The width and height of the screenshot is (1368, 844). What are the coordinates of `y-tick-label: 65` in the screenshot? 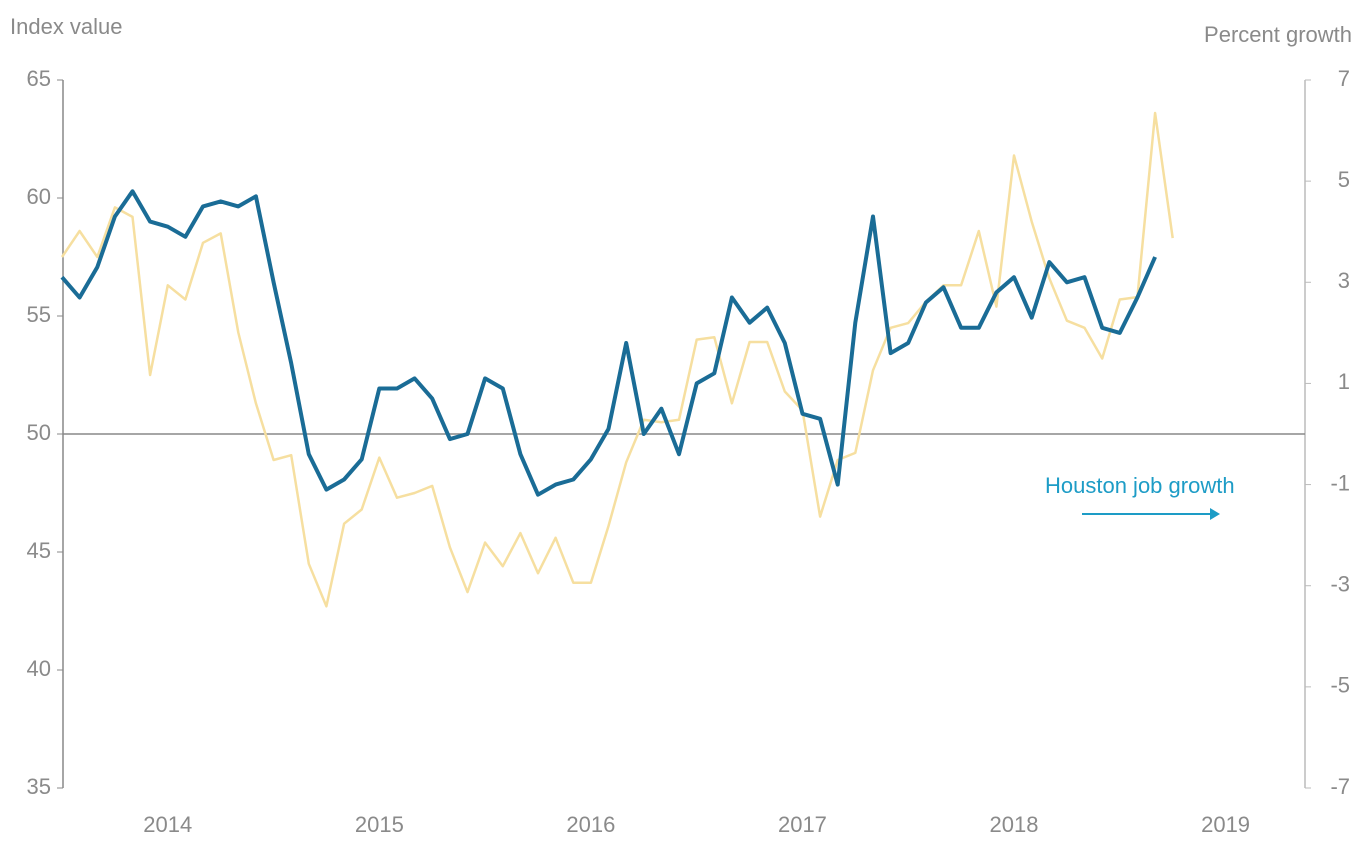 It's located at (39, 78).